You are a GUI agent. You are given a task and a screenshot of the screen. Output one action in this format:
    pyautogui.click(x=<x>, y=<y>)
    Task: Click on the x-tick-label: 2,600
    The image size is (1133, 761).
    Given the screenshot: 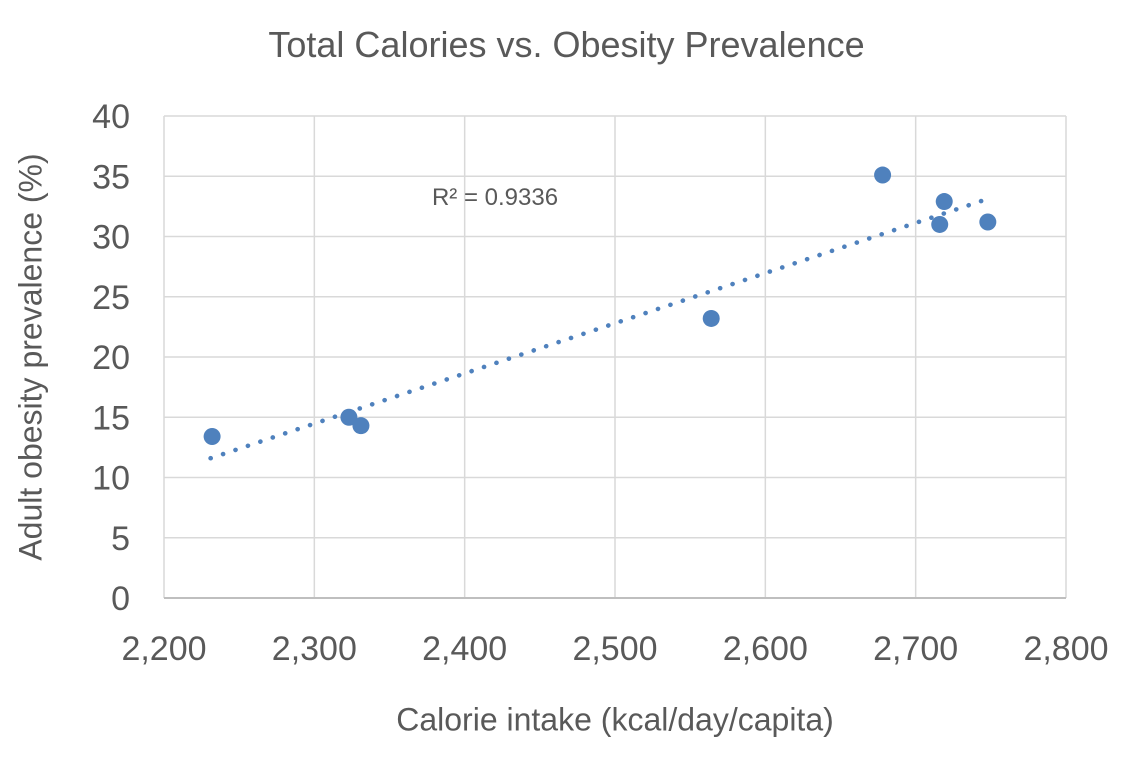 What is the action you would take?
    pyautogui.click(x=765, y=649)
    